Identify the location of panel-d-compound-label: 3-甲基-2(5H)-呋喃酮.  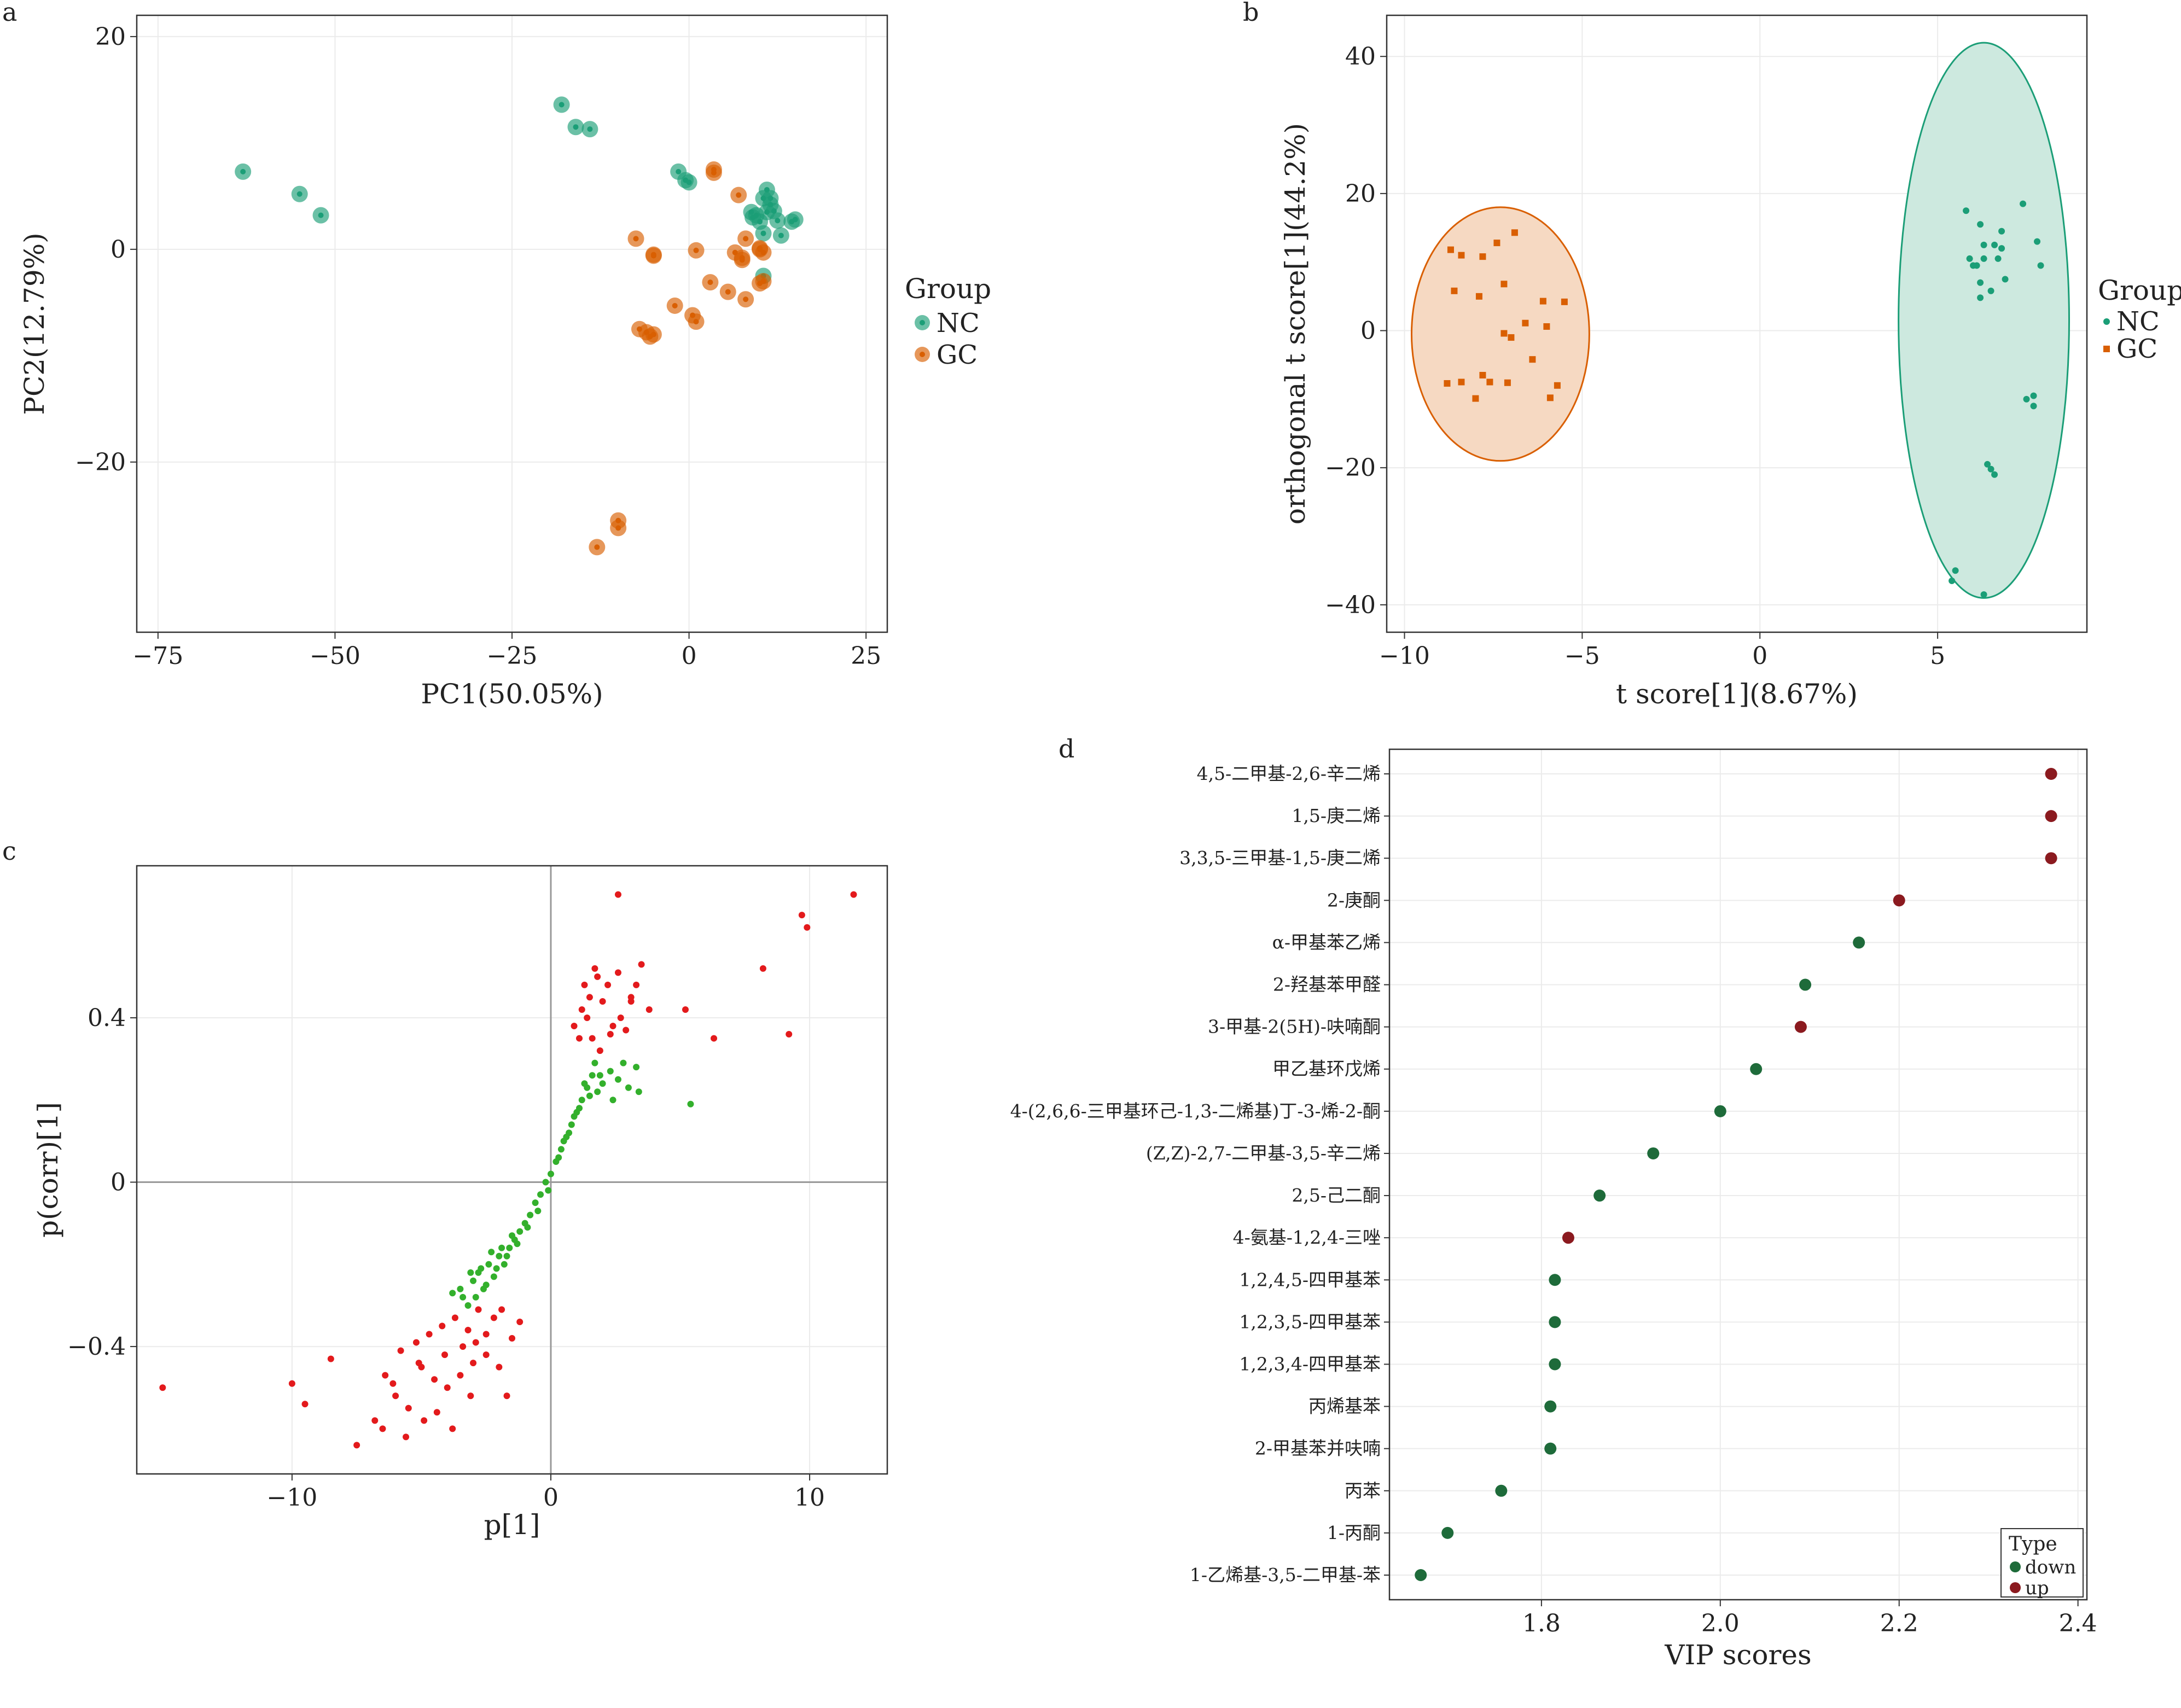
(1294, 1026).